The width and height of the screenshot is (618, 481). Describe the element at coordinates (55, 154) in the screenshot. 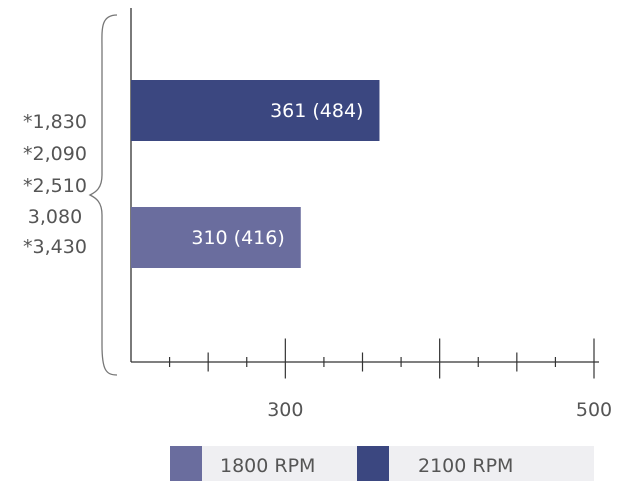

I see `category-label: *2,090` at that location.